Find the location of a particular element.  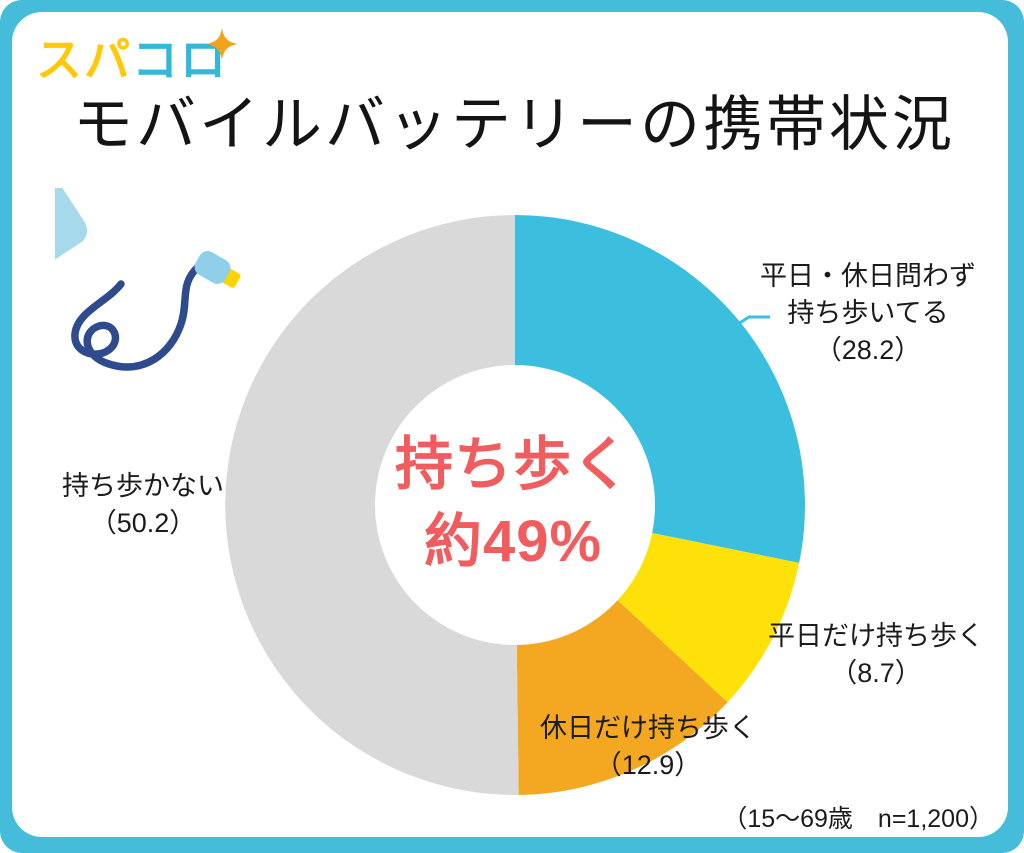

charger-illustration-icon is located at coordinates (148, 279).